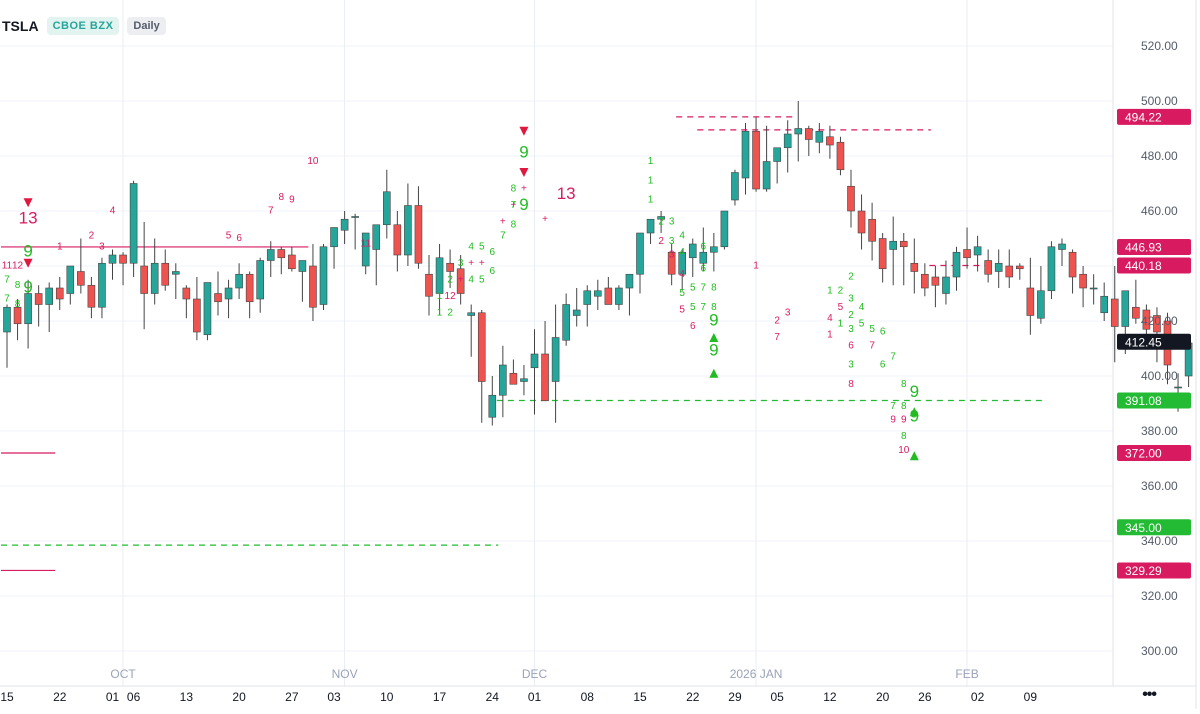  Describe the element at coordinates (146, 26) in the screenshot. I see `interval-badge: Daily` at that location.